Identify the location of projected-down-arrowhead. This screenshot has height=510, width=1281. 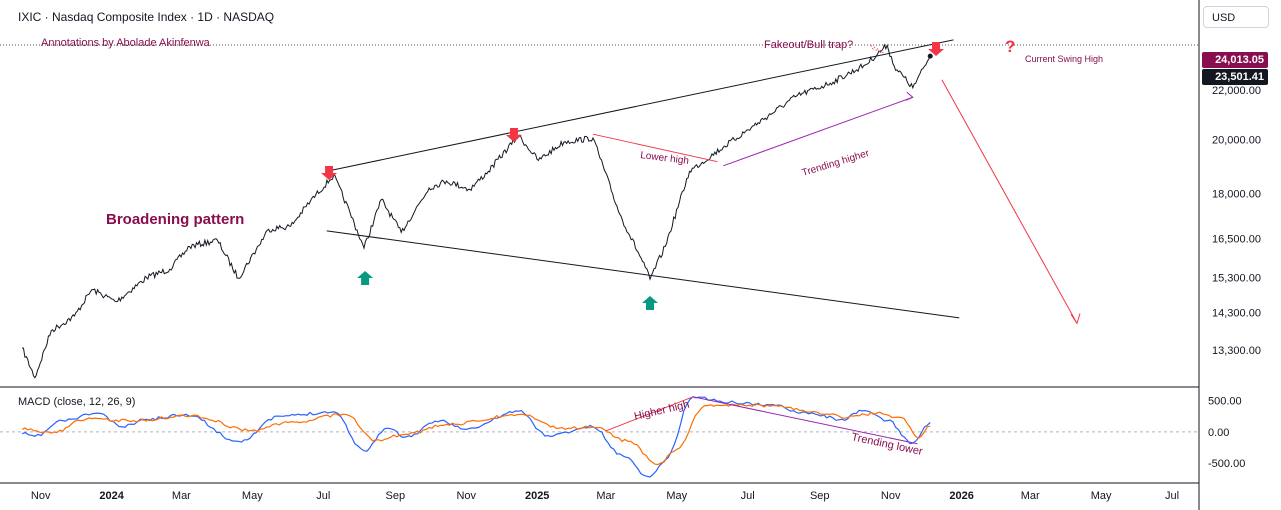
(1075, 319).